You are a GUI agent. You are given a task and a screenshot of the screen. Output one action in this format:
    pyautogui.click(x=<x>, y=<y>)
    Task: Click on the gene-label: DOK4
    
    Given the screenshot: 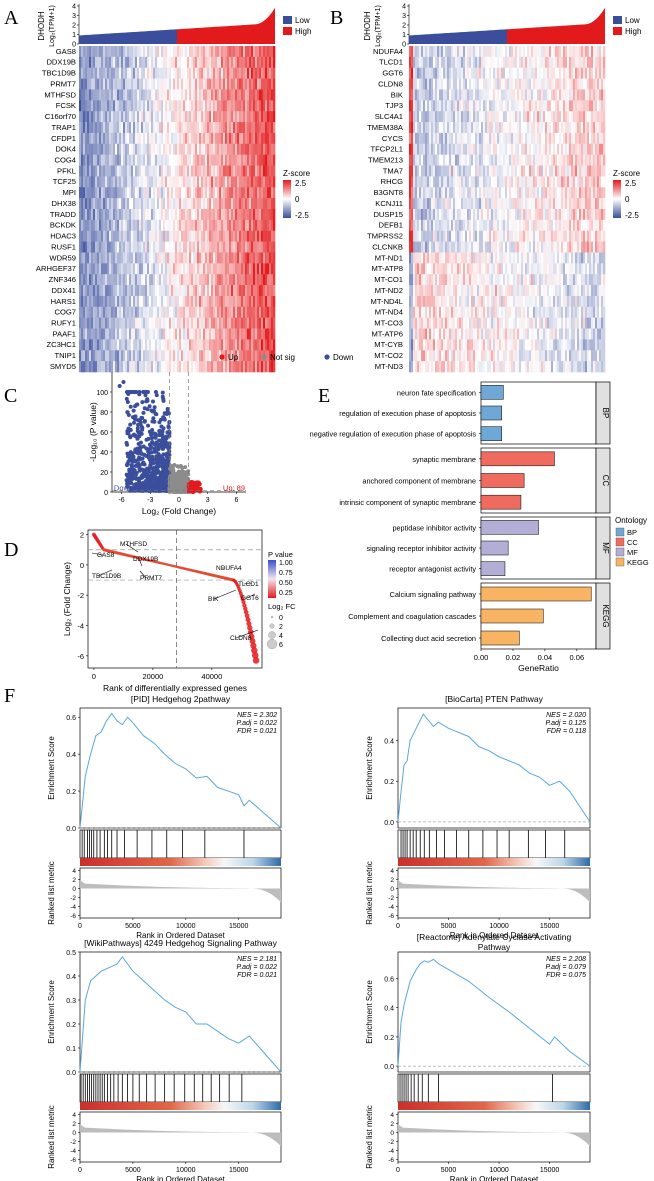 What is the action you would take?
    pyautogui.click(x=65, y=149)
    